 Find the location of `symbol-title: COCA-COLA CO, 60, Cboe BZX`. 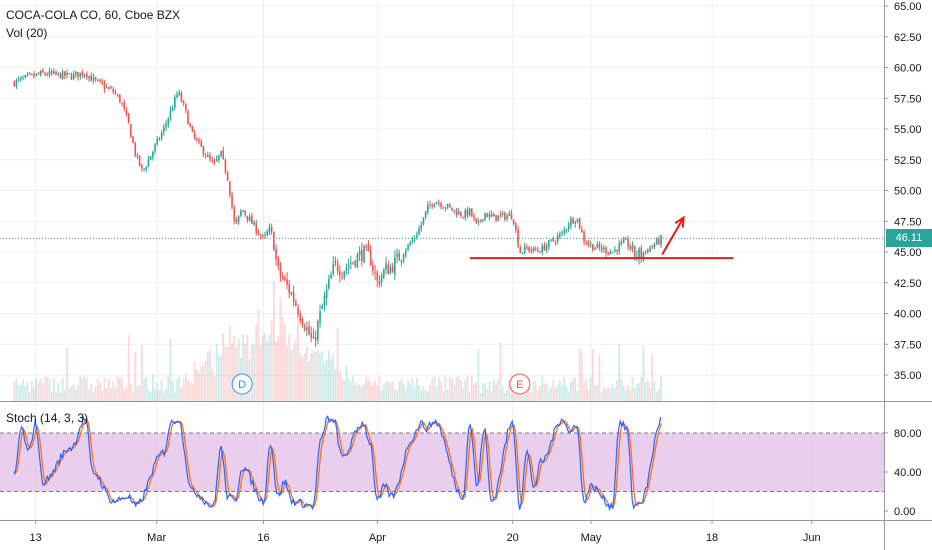

symbol-title: COCA-COLA CO, 60, Cboe BZX is located at coordinates (93, 15).